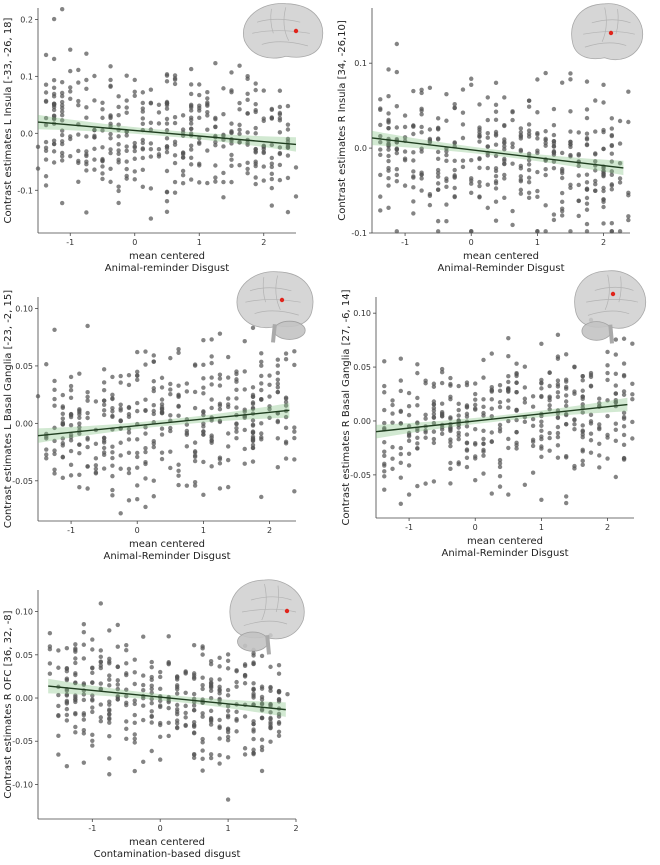  I want to click on y-tick-label: -0.05, so click(360, 475).